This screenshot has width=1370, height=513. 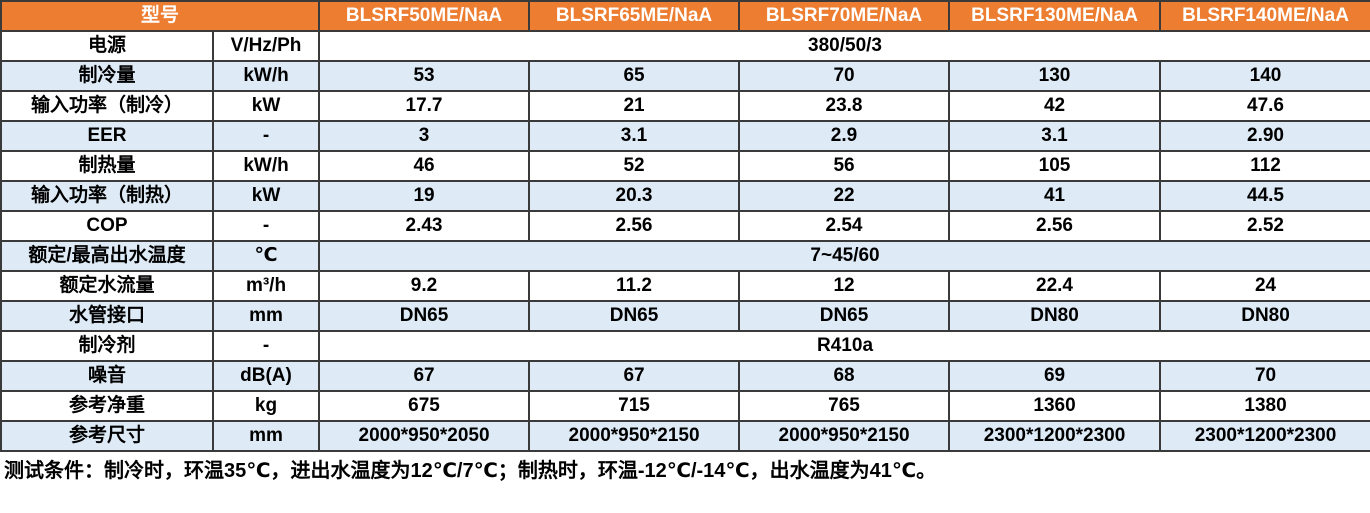 What do you see at coordinates (1055, 136) in the screenshot?
I see `value-cell-model-4: 3.1` at bounding box center [1055, 136].